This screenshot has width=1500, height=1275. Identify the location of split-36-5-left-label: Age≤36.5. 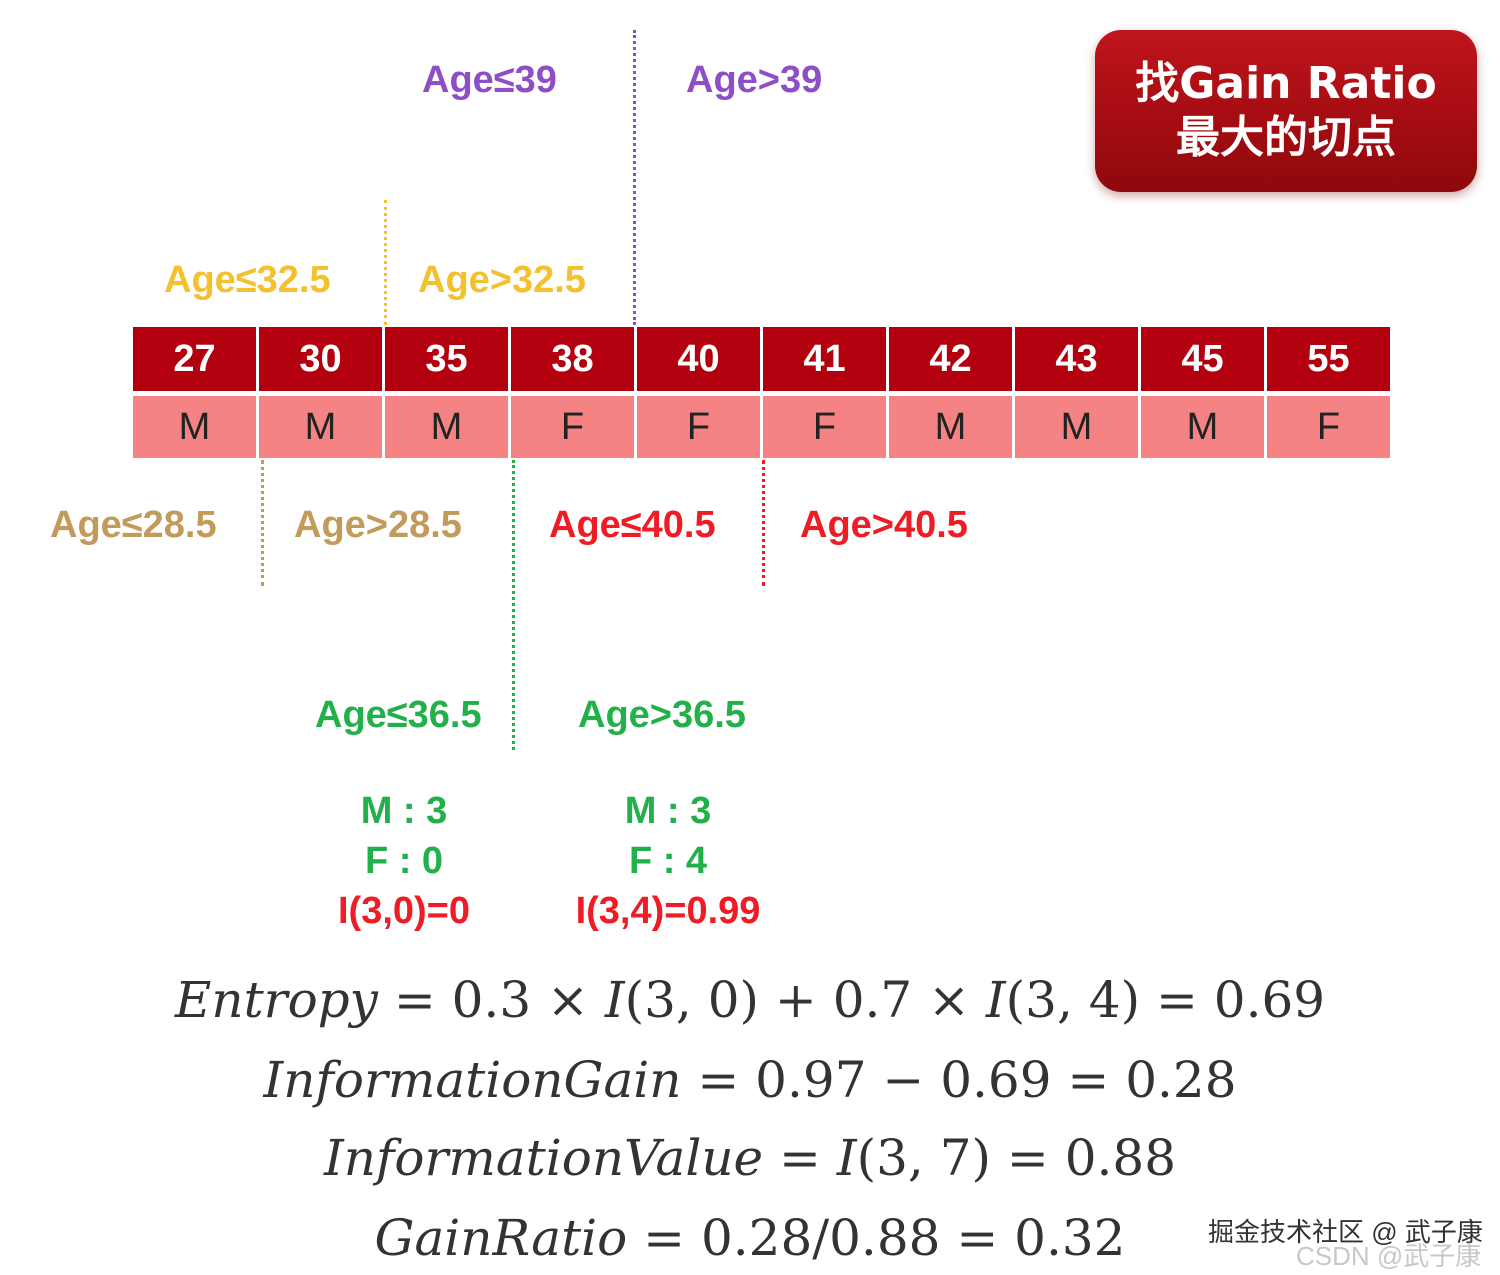
(398, 715).